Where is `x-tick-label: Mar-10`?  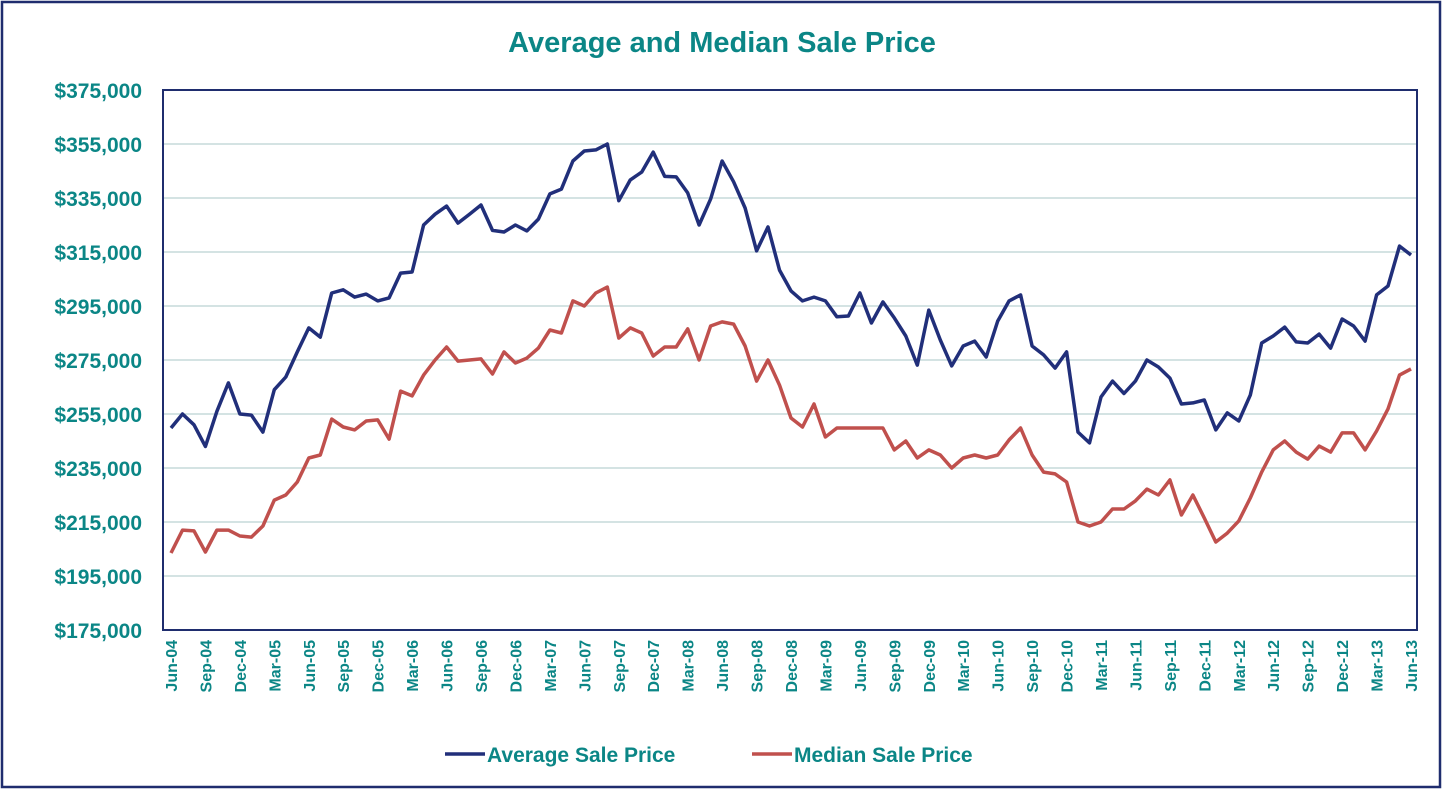 x-tick-label: Mar-10 is located at coordinates (964, 666).